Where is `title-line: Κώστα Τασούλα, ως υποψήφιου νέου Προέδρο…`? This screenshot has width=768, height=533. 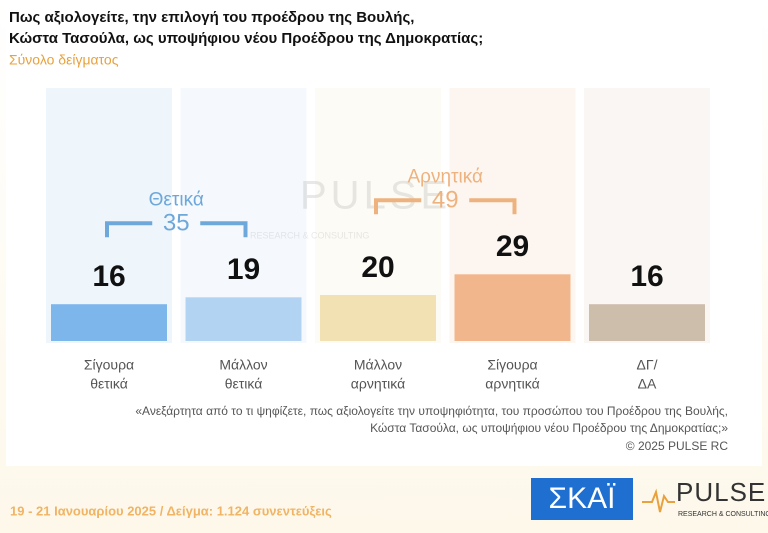 title-line: Κώστα Τασούλα, ως υποψήφιου νέου Προέδρο… is located at coordinates (246, 38).